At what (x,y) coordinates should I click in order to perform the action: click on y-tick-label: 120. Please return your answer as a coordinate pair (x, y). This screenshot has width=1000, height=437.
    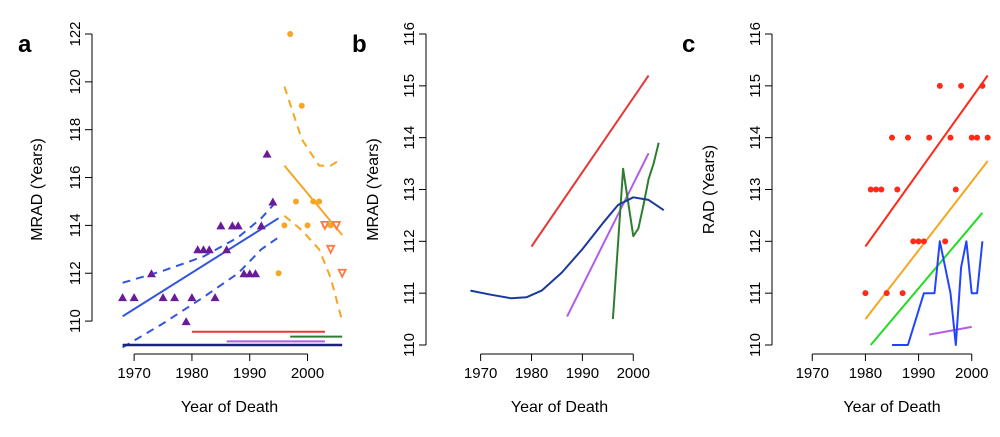
    Looking at the image, I should click on (75, 81).